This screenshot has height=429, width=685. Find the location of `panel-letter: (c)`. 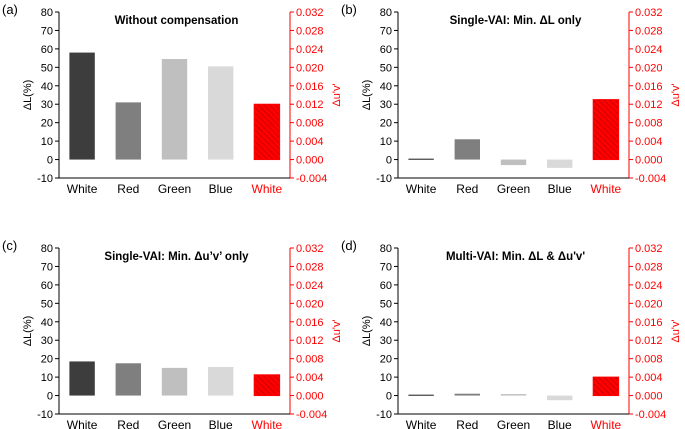

panel-letter: (c) is located at coordinates (9, 245).